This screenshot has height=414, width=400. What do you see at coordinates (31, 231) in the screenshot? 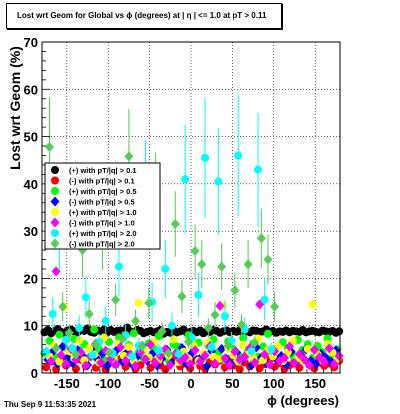
I see `y-tick-label: 30` at bounding box center [31, 231].